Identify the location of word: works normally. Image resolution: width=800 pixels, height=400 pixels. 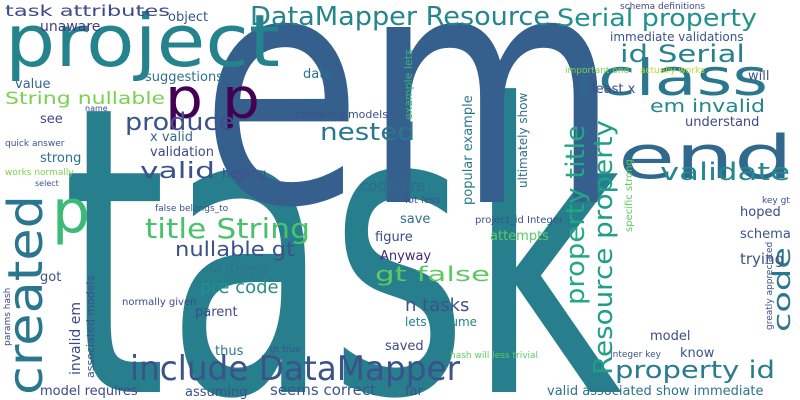
(39, 173).